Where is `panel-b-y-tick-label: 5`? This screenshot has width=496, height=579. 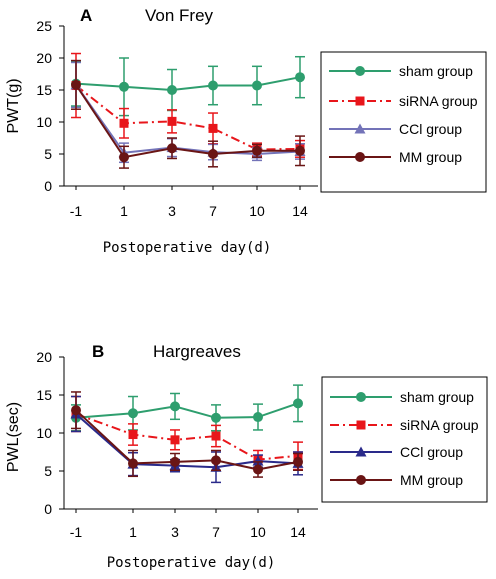
panel-b-y-tick-label: 5 is located at coordinates (48, 471).